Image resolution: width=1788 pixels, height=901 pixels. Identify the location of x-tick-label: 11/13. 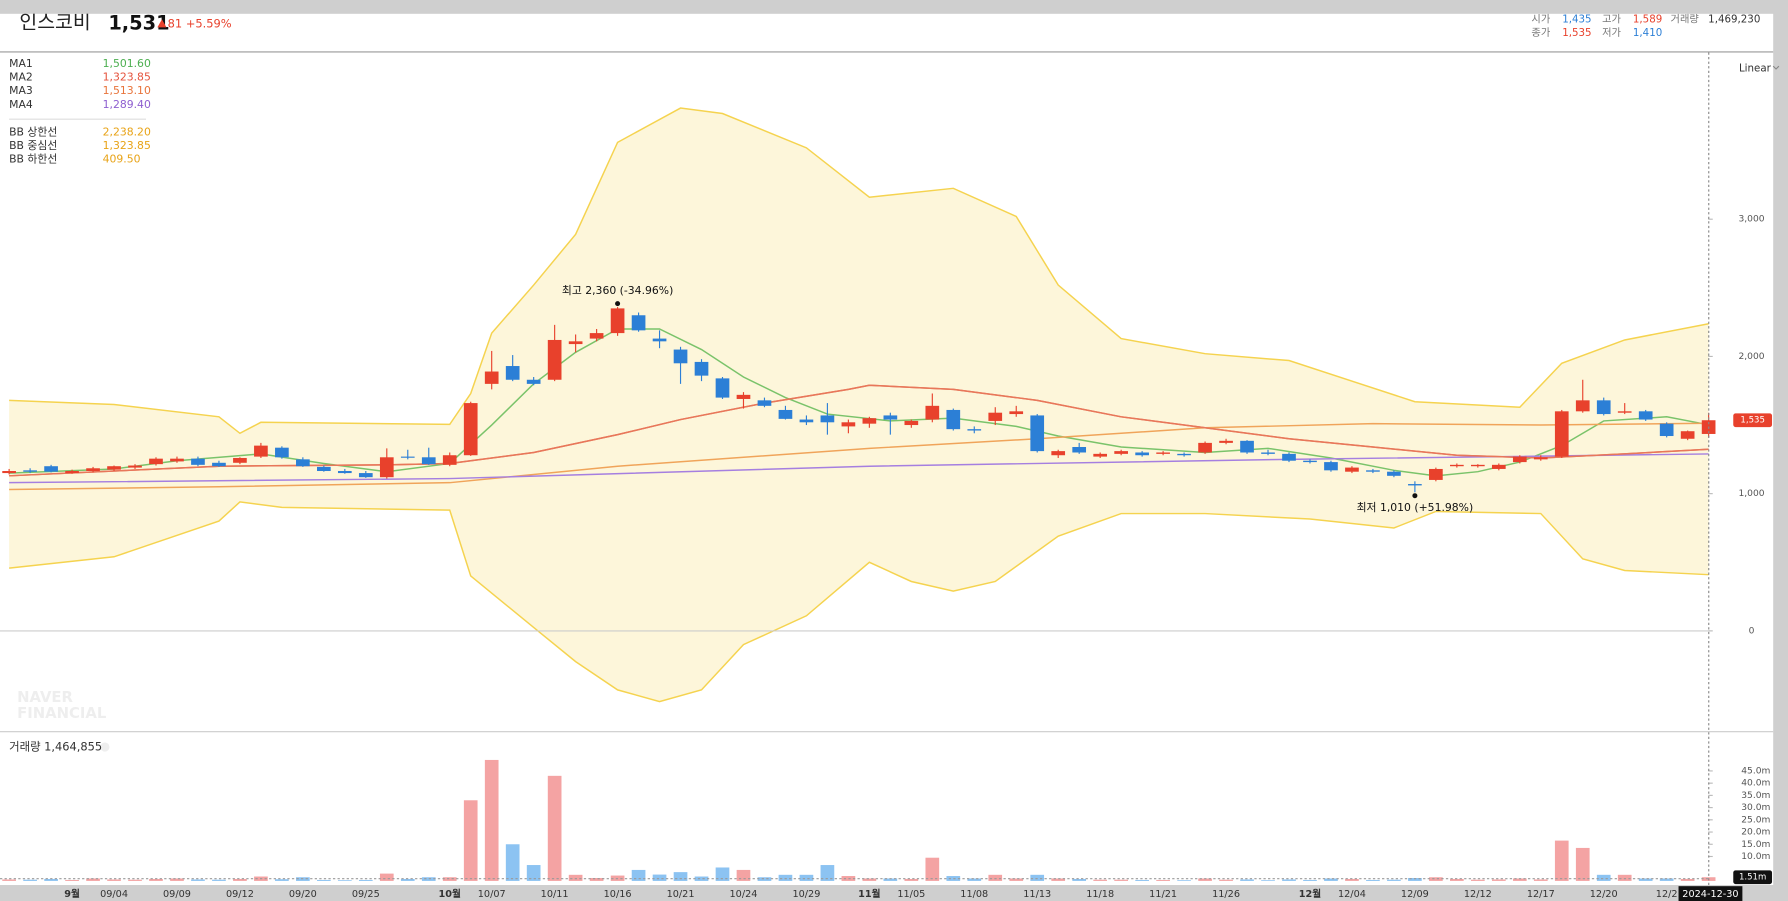
(1037, 894).